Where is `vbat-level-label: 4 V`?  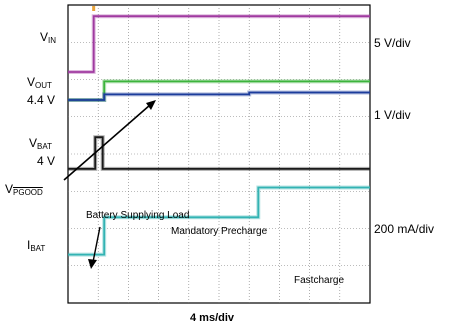 vbat-level-label: 4 V is located at coordinates (46, 161).